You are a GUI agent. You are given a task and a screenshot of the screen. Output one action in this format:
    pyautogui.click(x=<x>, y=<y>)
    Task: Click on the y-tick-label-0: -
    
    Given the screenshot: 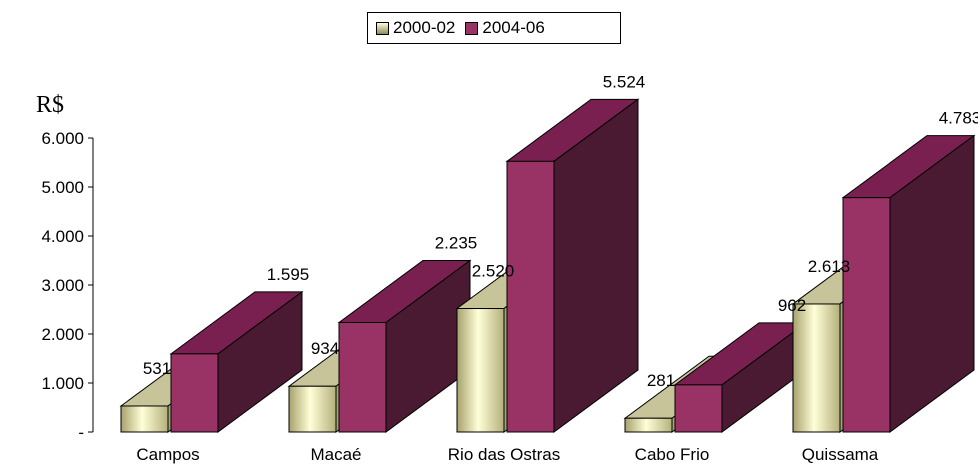 What is the action you would take?
    pyautogui.click(x=81, y=432)
    